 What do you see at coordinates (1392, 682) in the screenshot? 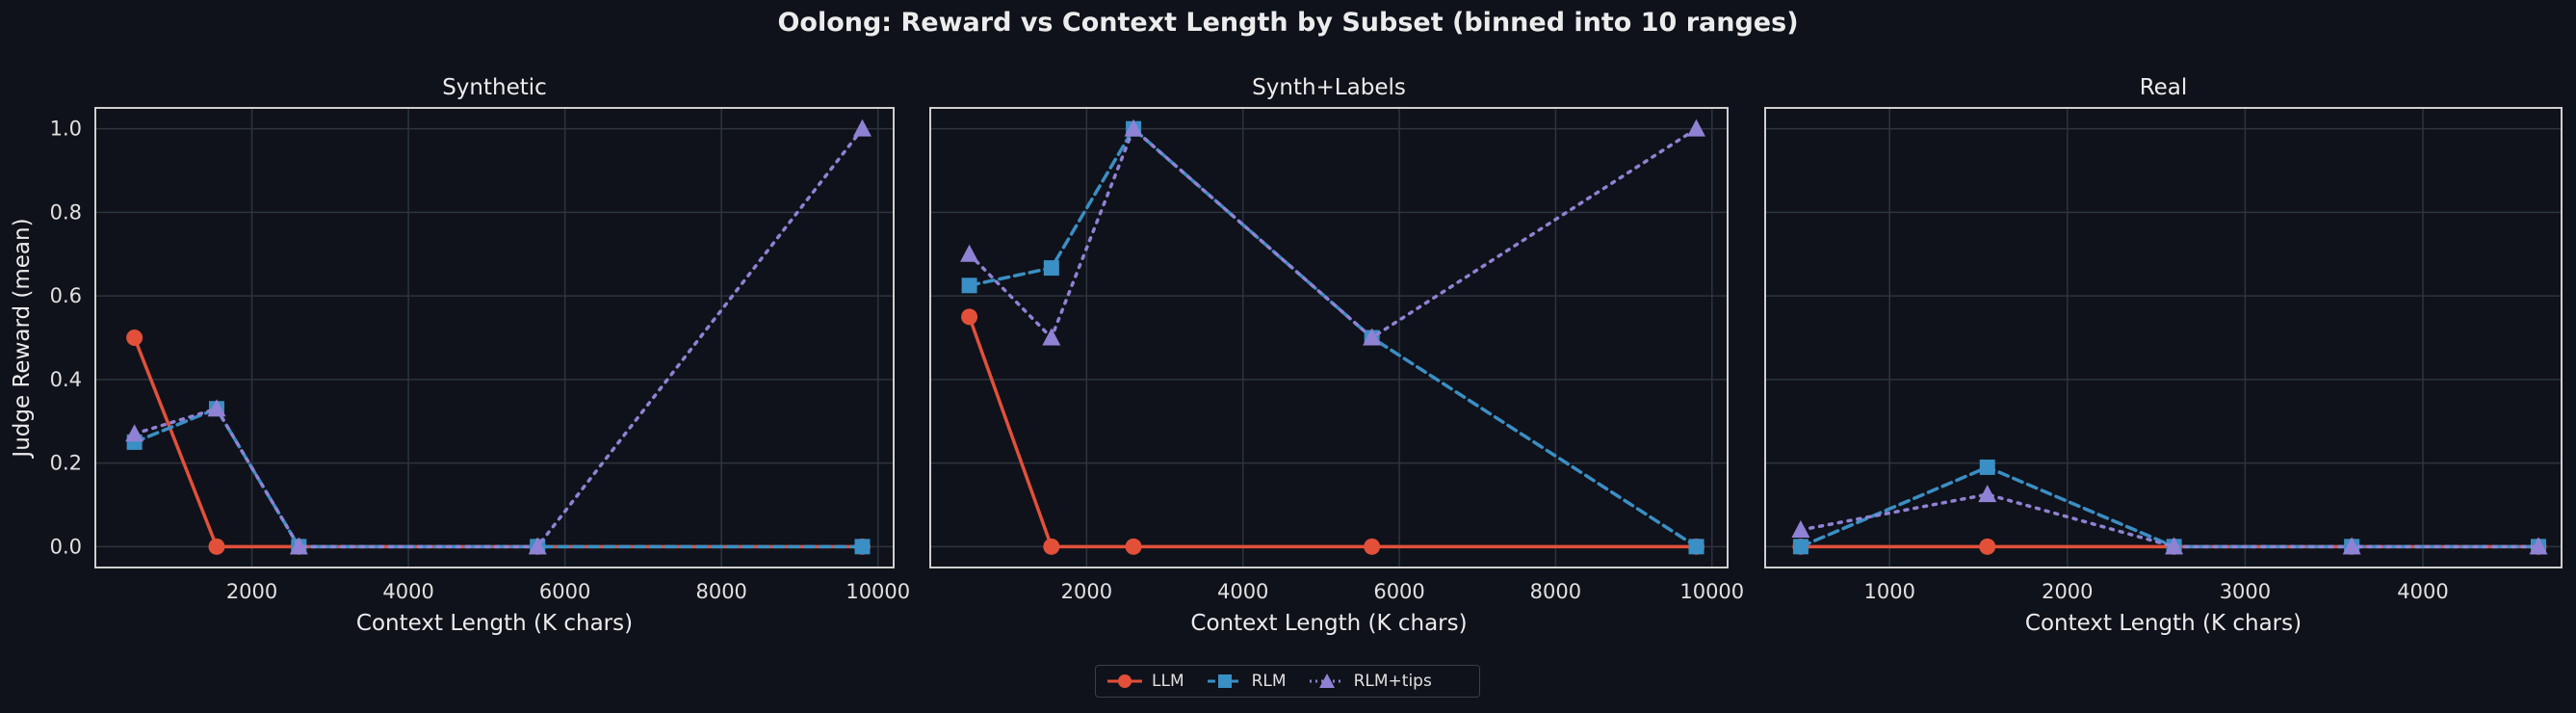
I see `legend-label-rlm-tips: RLM+tips` at bounding box center [1392, 682].